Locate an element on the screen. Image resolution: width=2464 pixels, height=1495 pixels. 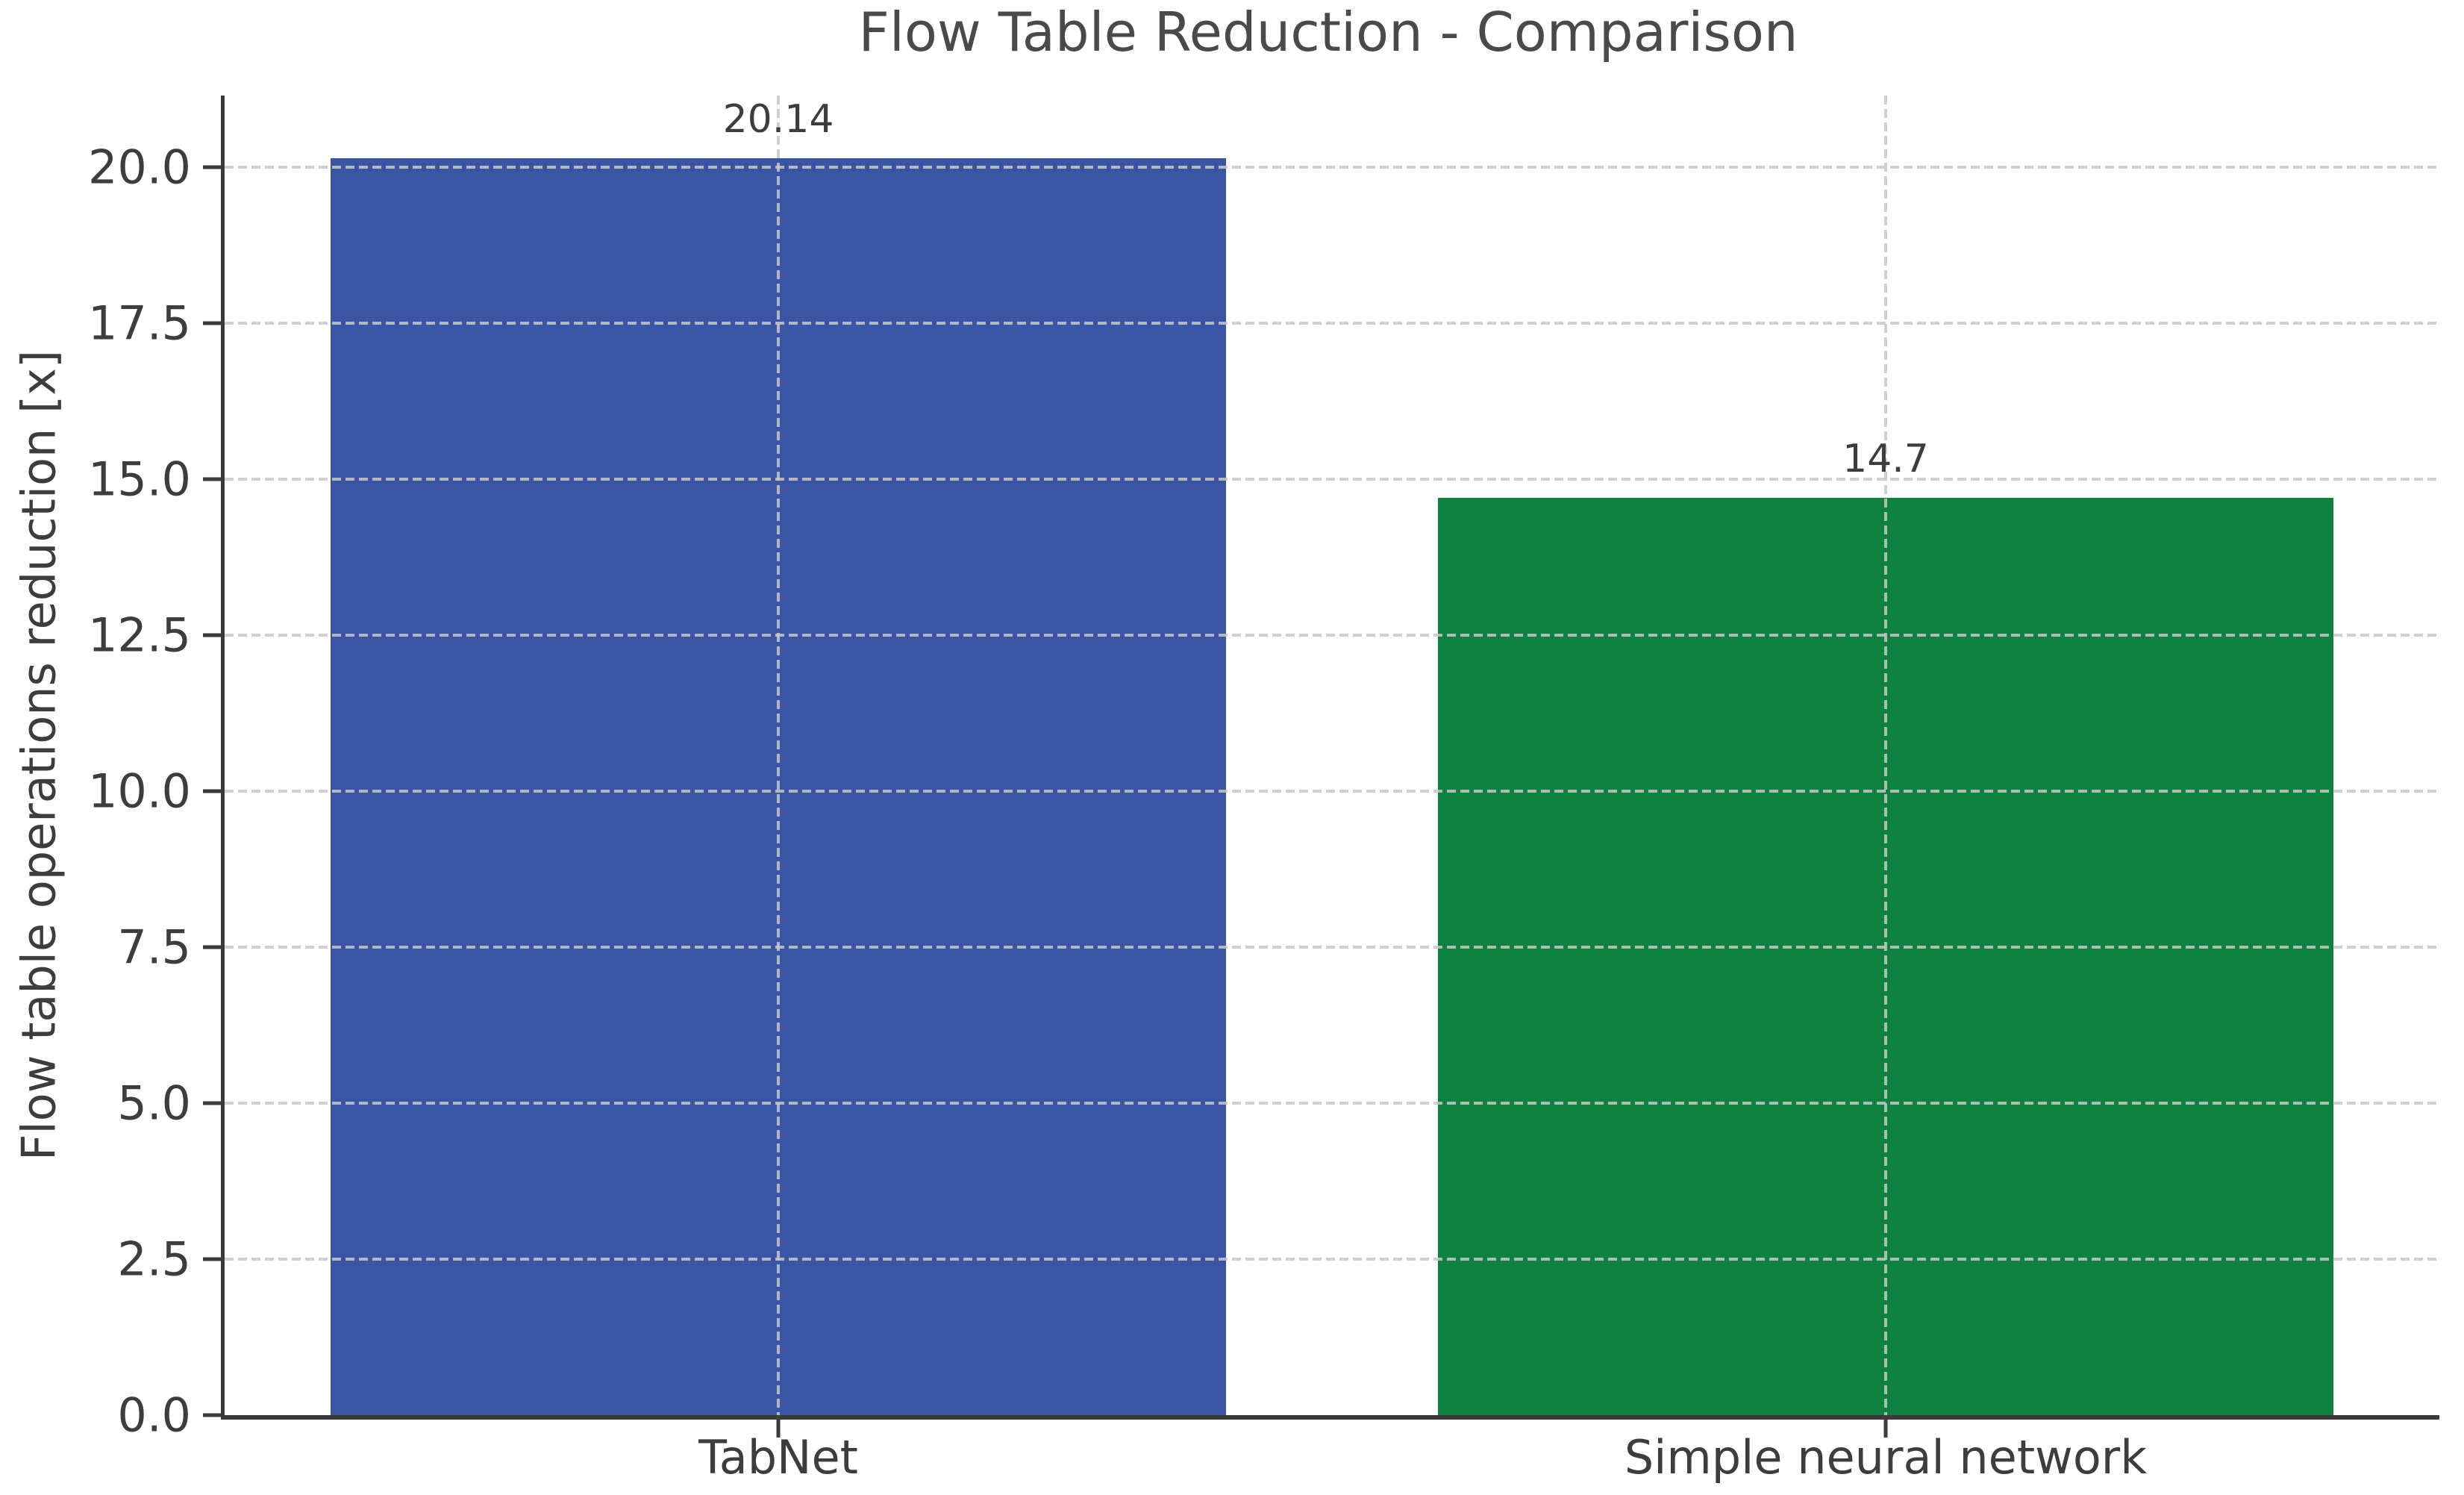
y-tick-label: 2.5 is located at coordinates (154, 1259).